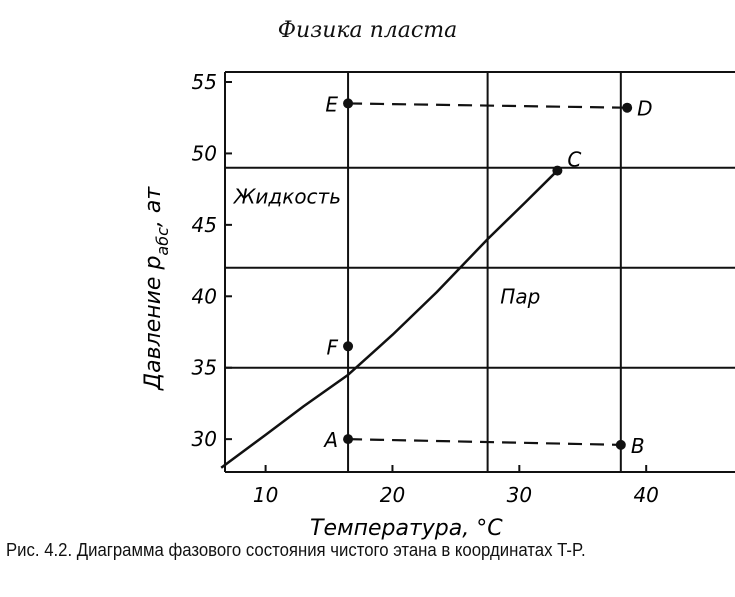 This screenshot has width=735, height=597. What do you see at coordinates (367, 30) in the screenshot?
I see `page-header: Физика пласта` at bounding box center [367, 30].